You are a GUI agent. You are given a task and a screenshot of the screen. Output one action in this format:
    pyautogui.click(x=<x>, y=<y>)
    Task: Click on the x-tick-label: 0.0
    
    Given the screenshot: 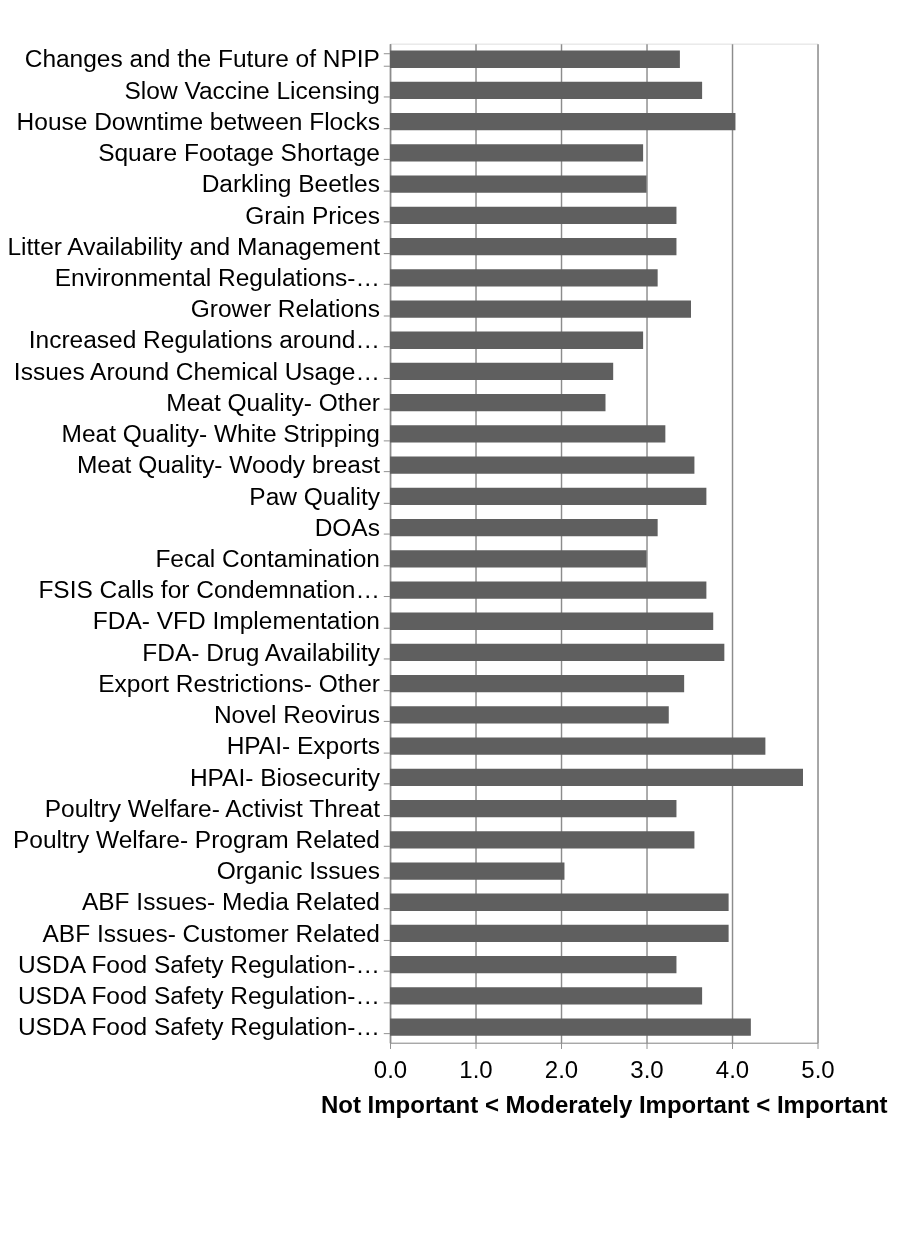 What is the action you would take?
    pyautogui.click(x=390, y=1069)
    